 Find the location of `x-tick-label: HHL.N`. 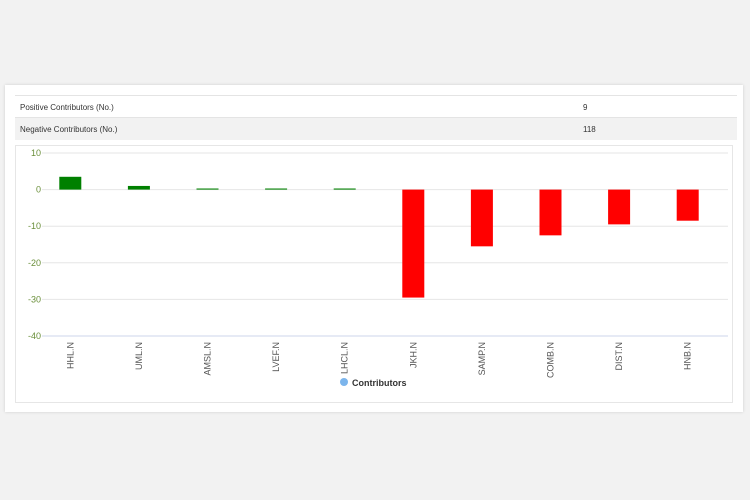

x-tick-label: HHL.N is located at coordinates (70, 355).